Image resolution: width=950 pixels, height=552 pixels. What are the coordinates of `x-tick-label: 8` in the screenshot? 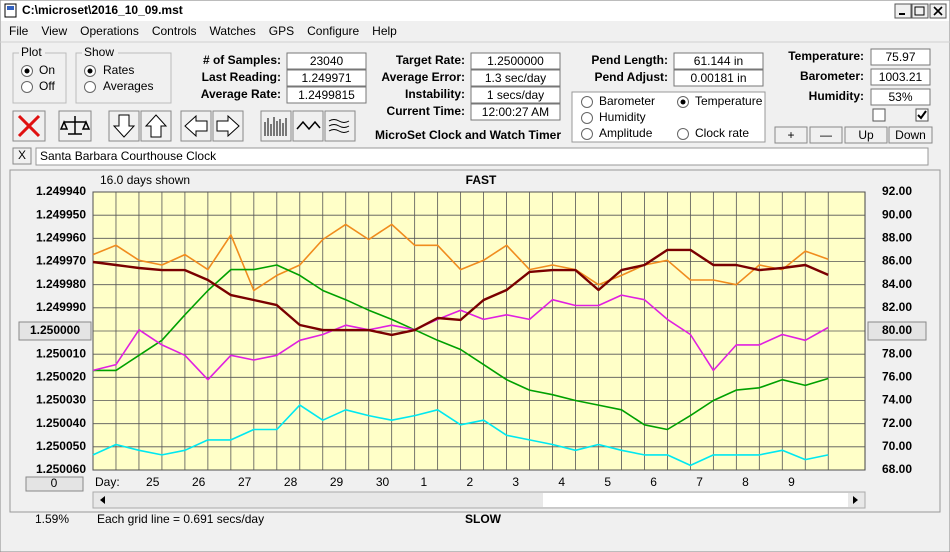 It's located at (745, 482).